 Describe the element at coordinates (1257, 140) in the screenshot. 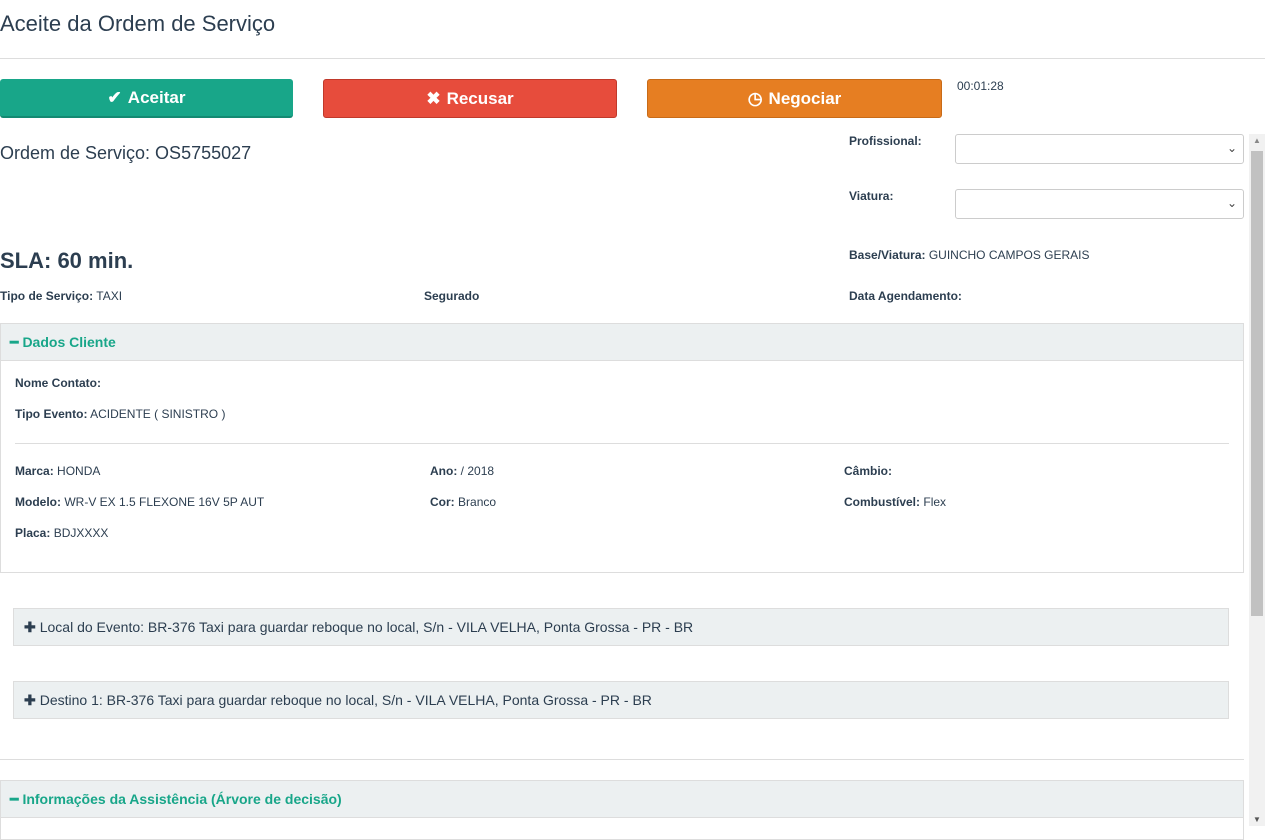

I see `scroll-up-icon: ▲` at that location.